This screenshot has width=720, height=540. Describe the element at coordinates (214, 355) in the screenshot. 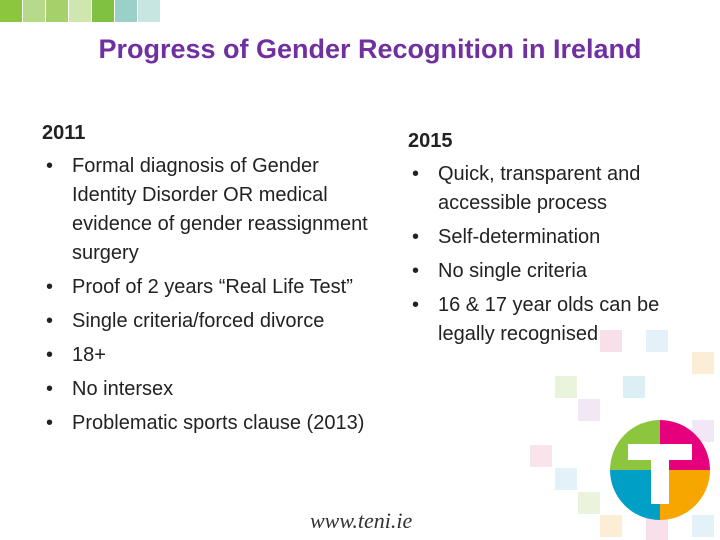

I see `bullet-item: 18+` at that location.